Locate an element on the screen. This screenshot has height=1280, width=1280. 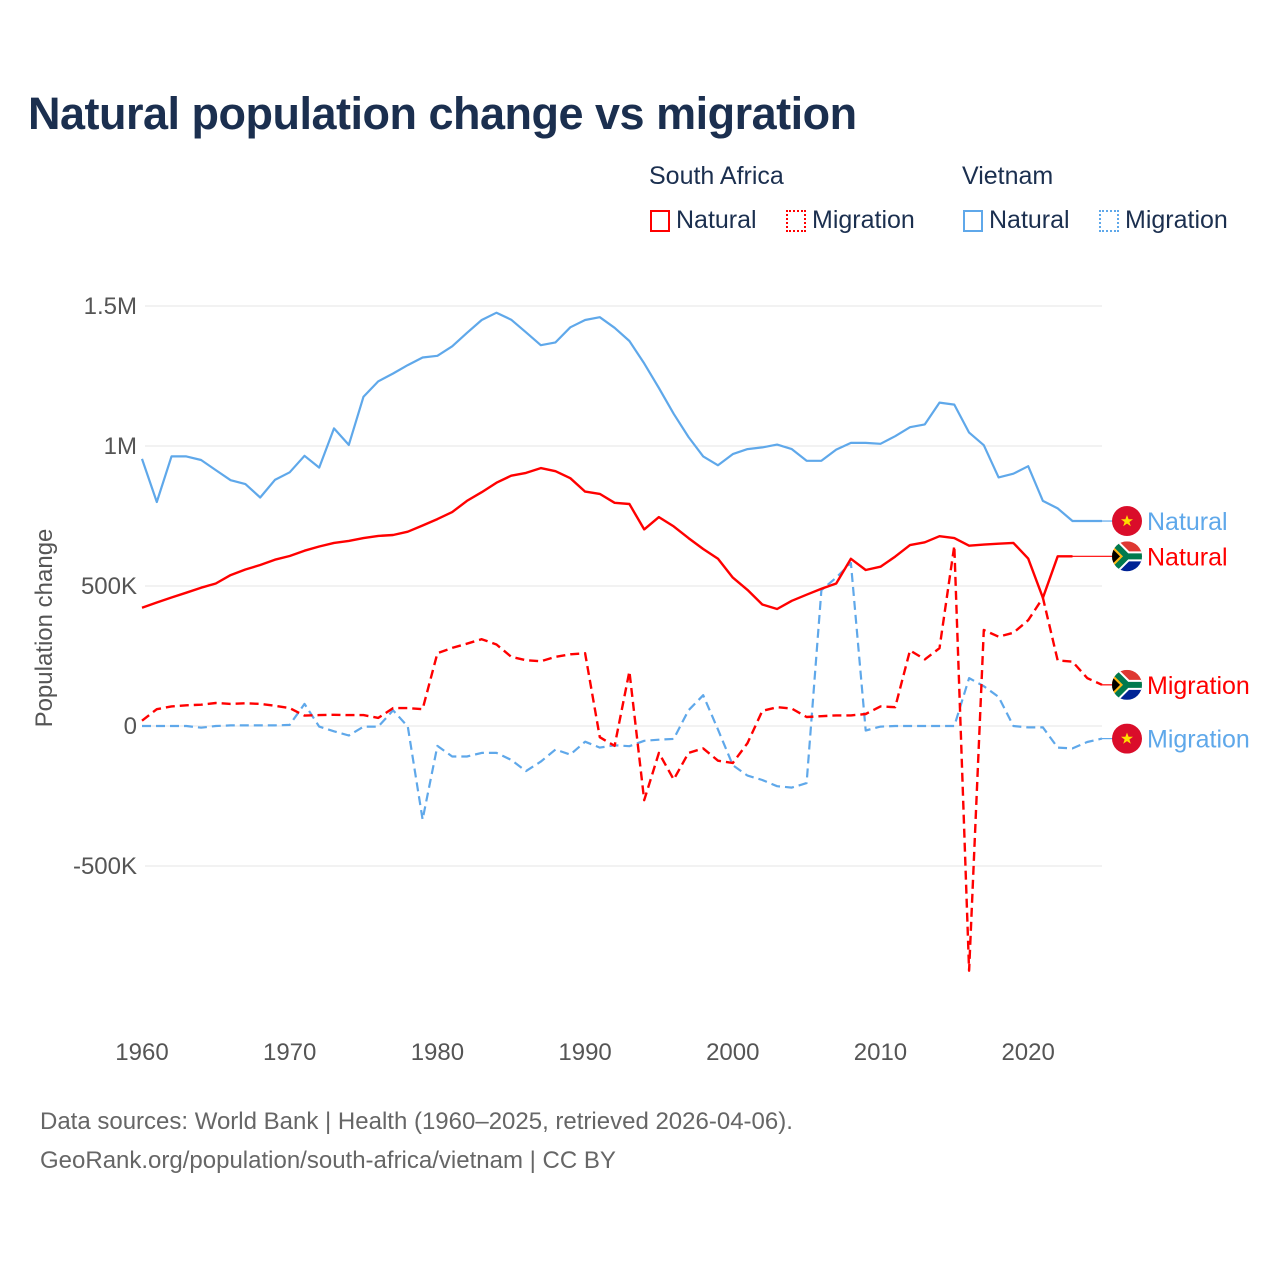
legend-item-vietnam-migration: Migration is located at coordinates (1163, 220).